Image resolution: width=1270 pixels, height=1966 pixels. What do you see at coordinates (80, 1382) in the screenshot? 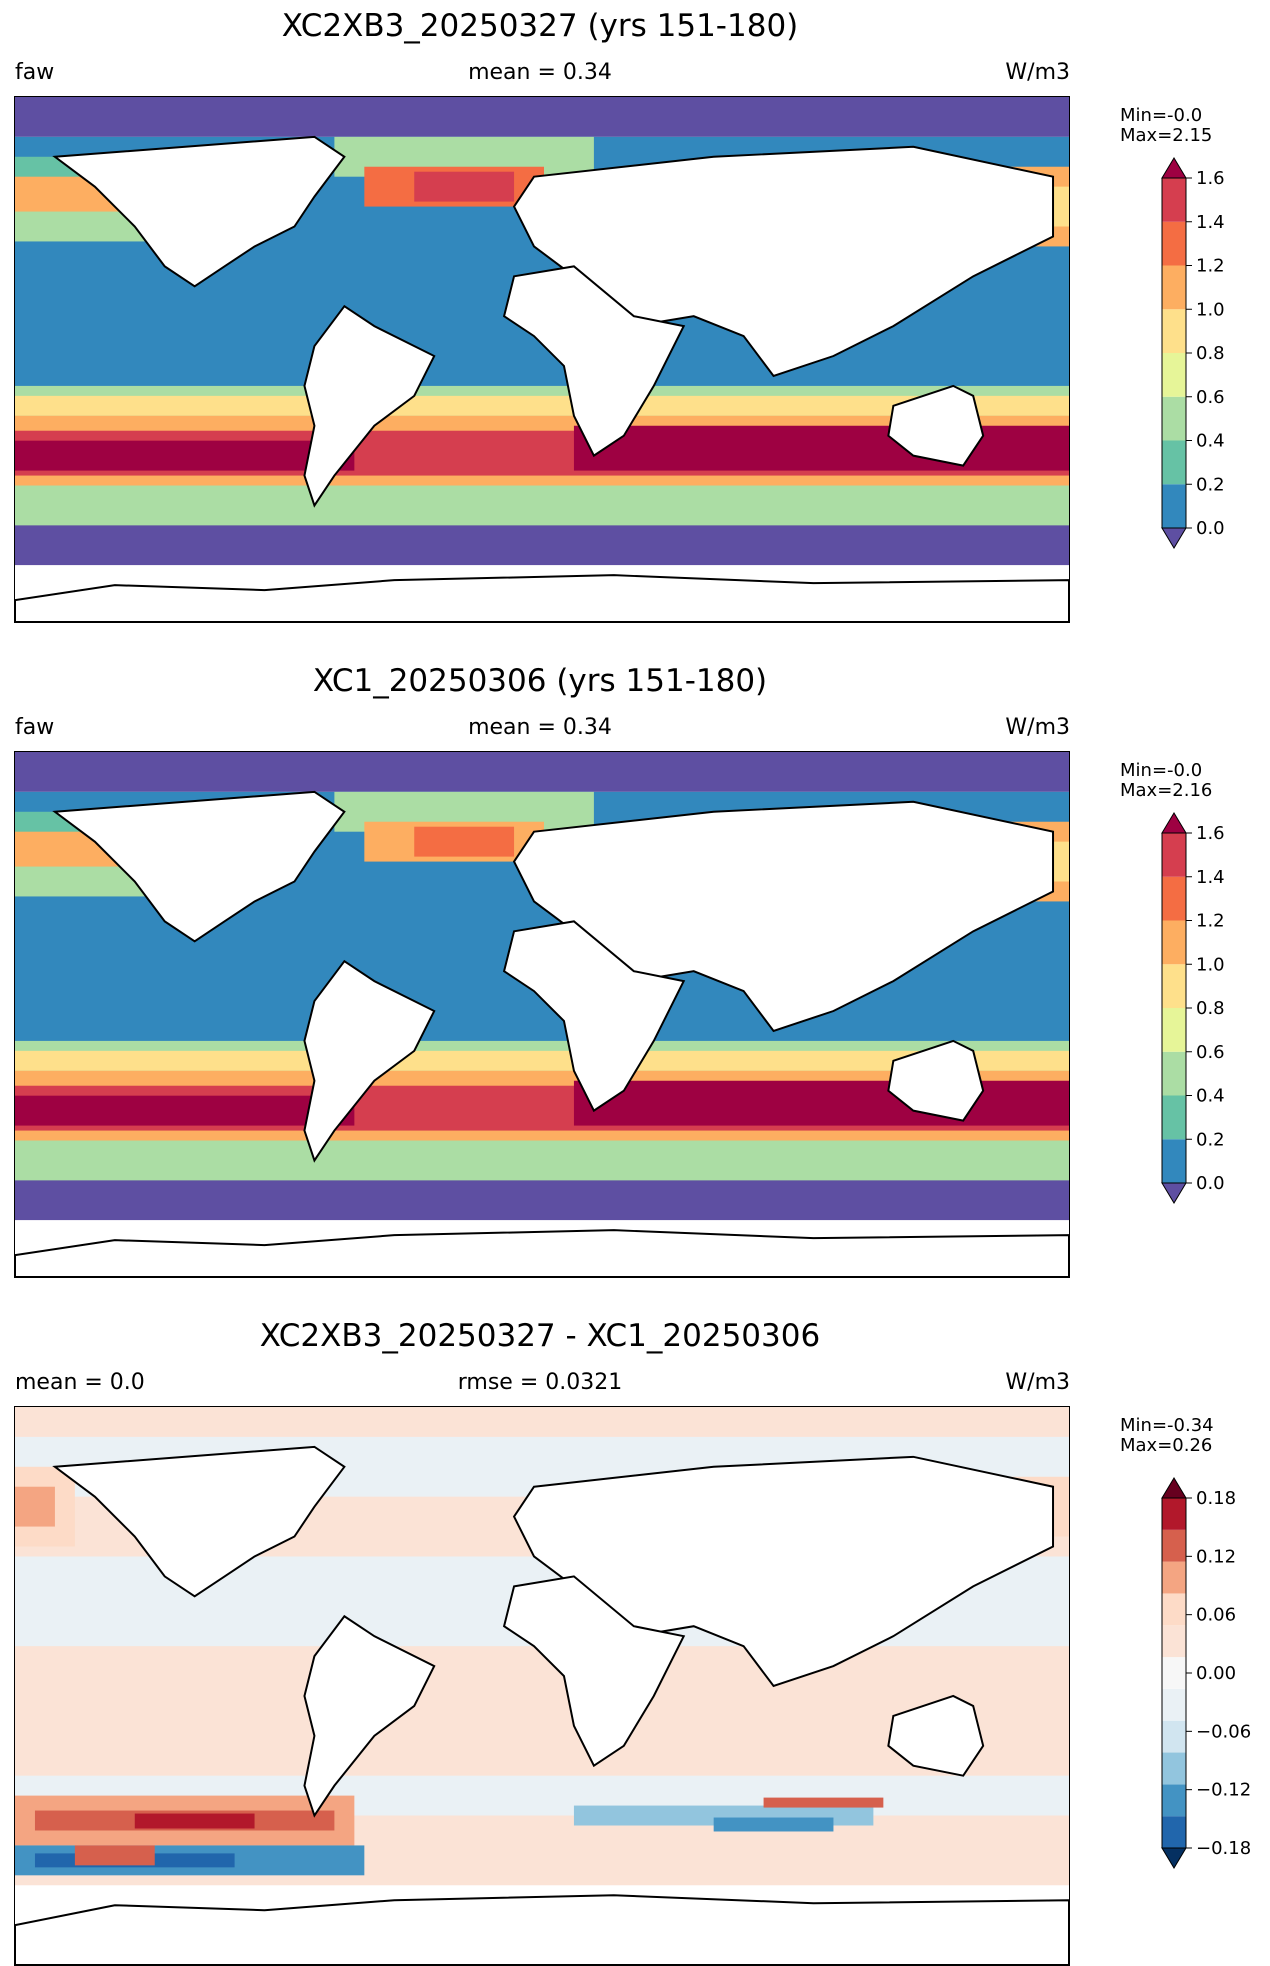
I see `mean-label: mean = 0.0` at bounding box center [80, 1382].